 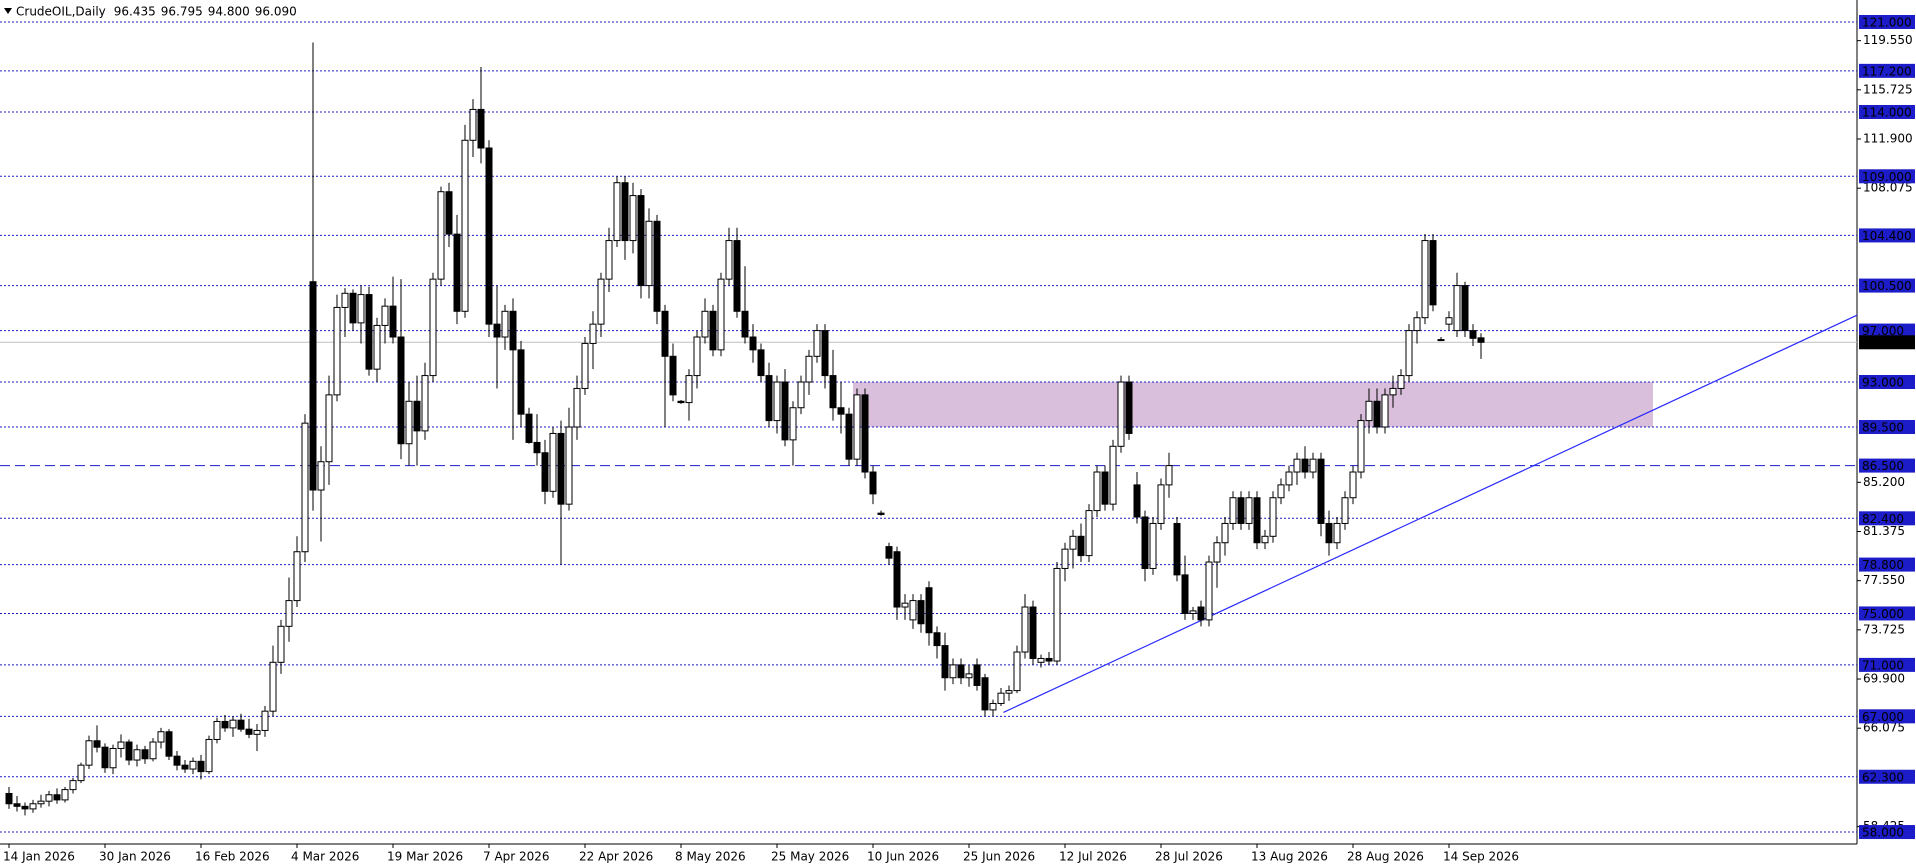 What do you see at coordinates (229, 12) in the screenshot?
I see `header-value: 94.800` at bounding box center [229, 12].